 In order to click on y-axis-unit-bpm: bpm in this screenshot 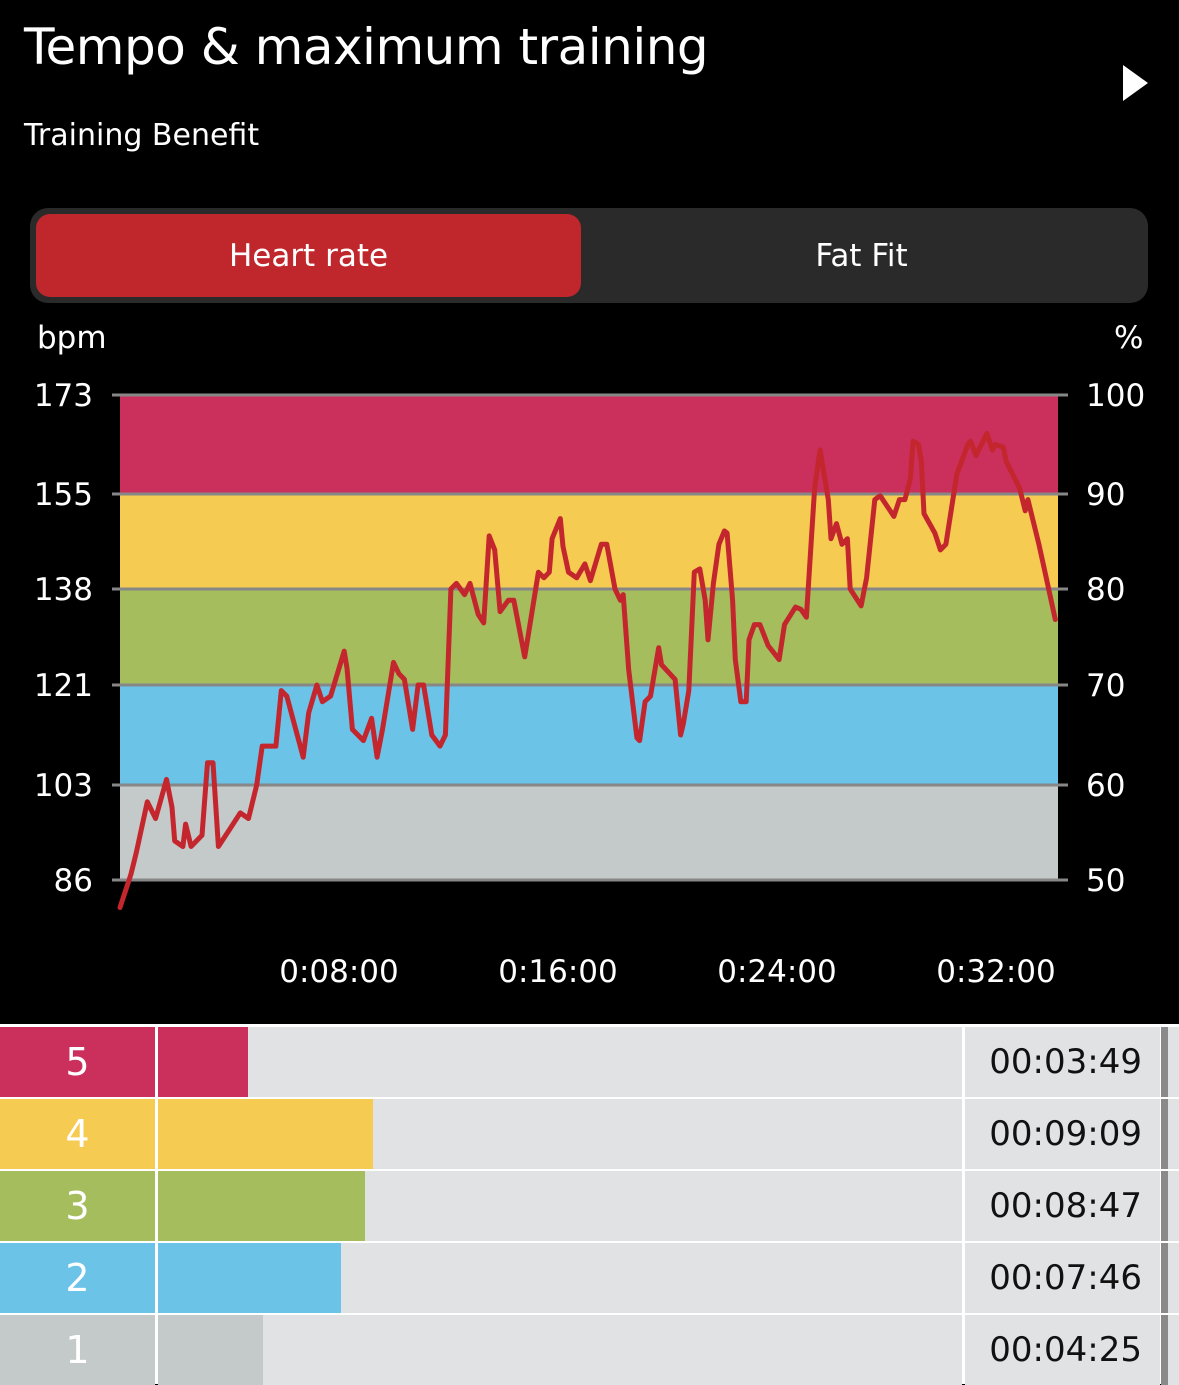, I will do `click(72, 338)`.